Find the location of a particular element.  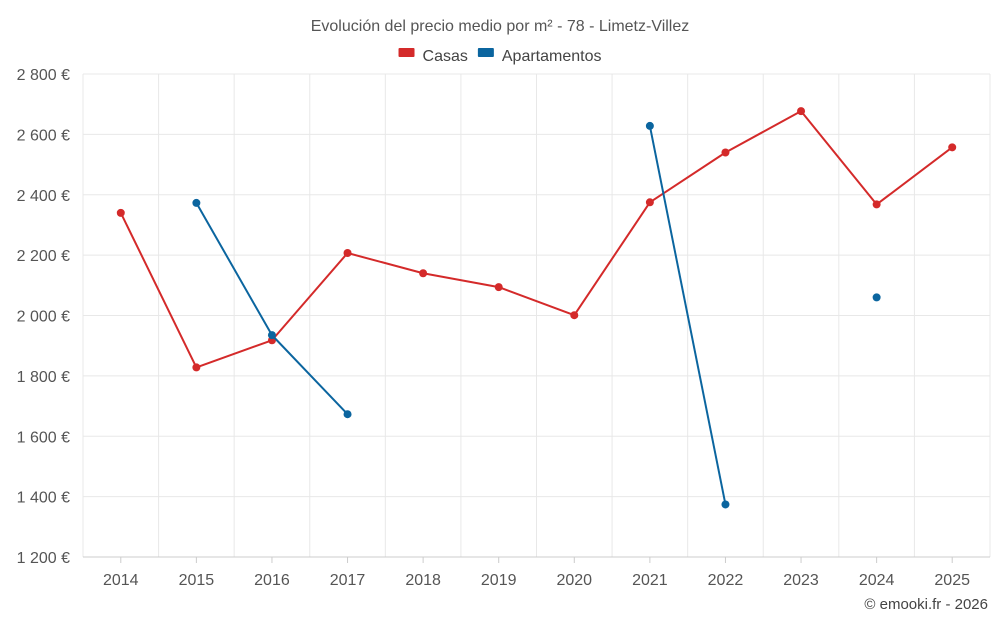

x-tick-label: 2016 is located at coordinates (272, 580).